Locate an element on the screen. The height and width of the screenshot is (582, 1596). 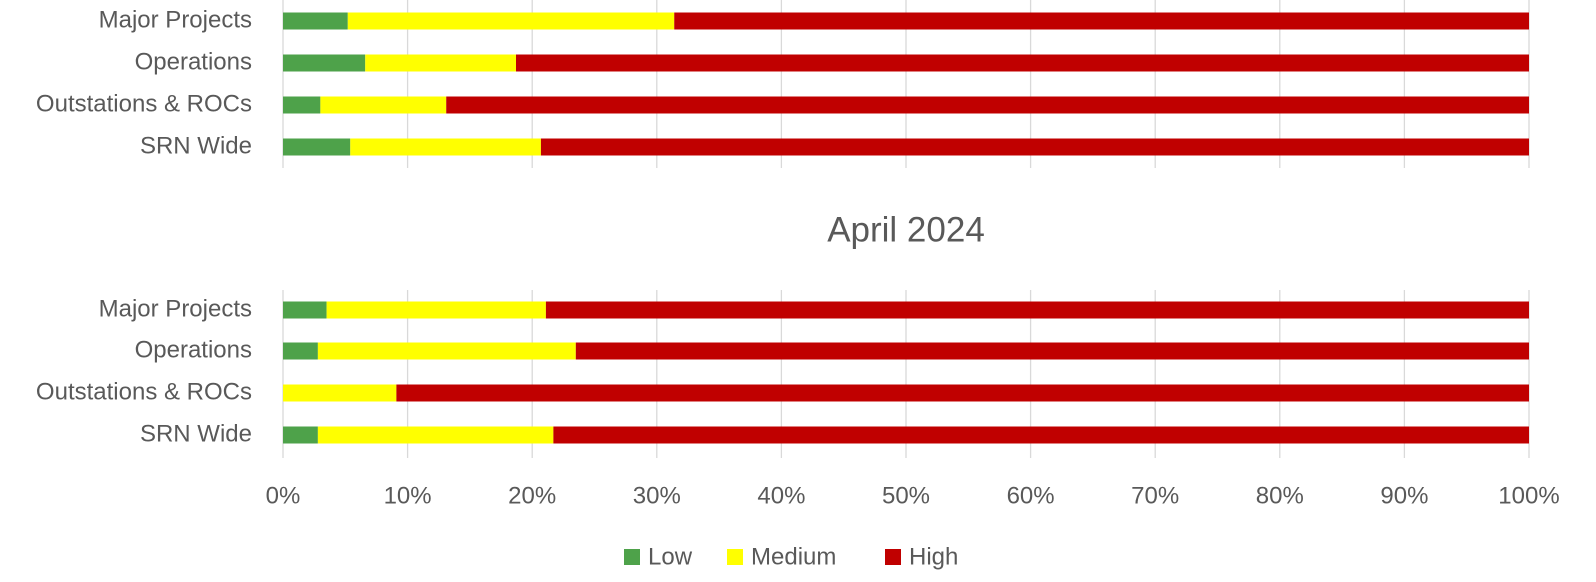
x-tick-label: 10% is located at coordinates (408, 495).